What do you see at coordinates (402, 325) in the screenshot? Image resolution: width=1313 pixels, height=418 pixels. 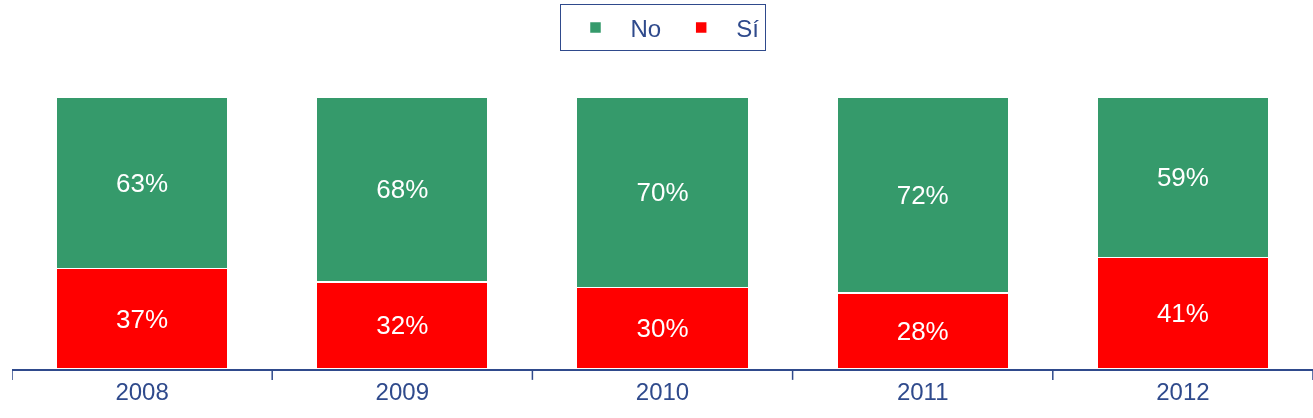 I see `data-label: 32%` at bounding box center [402, 325].